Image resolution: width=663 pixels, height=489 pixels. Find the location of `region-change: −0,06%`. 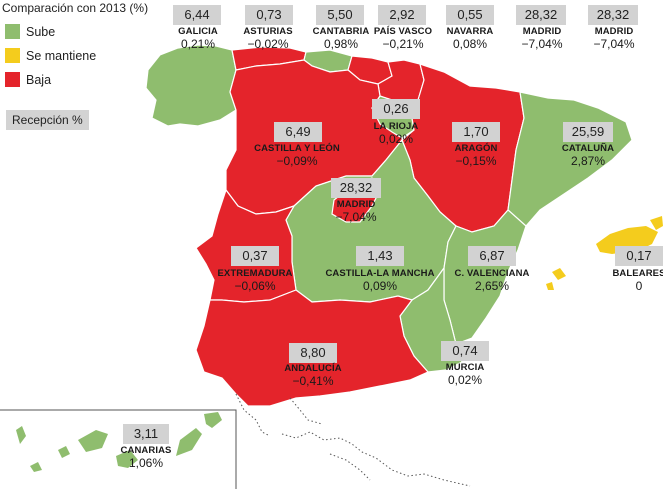

region-change: −0,06% is located at coordinates (255, 286).